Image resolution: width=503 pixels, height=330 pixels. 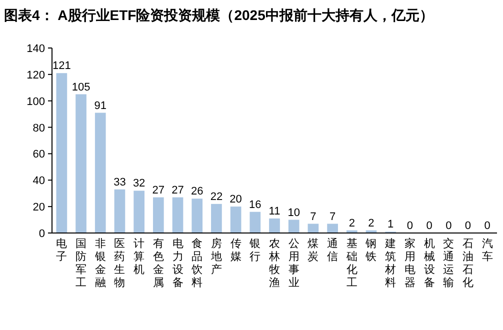 I want to click on data-label: 105, so click(x=81, y=87).